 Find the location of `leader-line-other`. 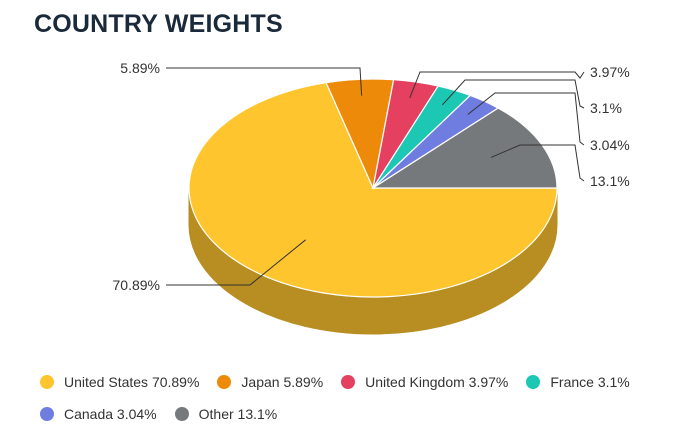

leader-line-other is located at coordinates (537, 163).